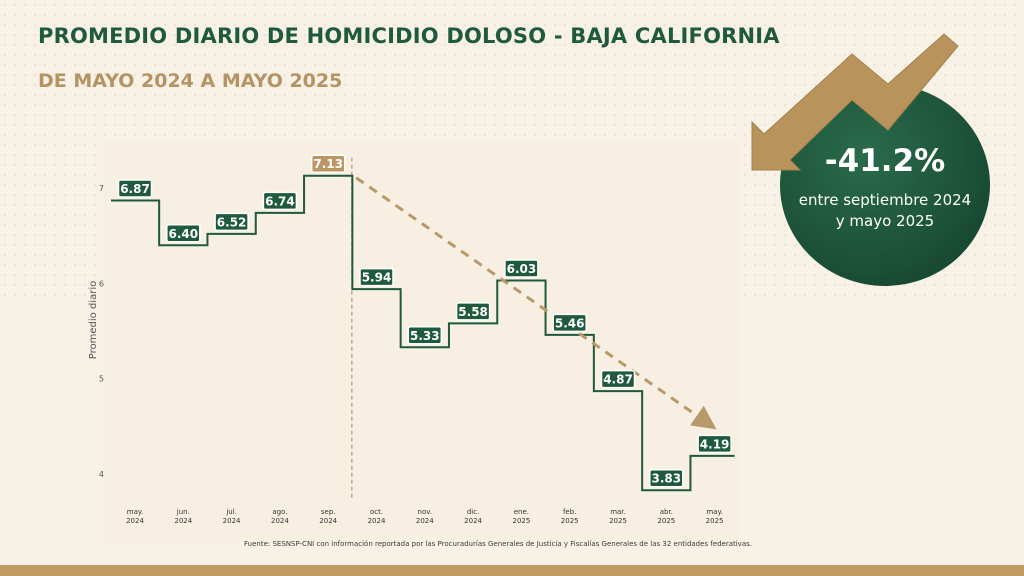 The image size is (1024, 576). What do you see at coordinates (101, 283) in the screenshot?
I see `y-tick-label: 6` at bounding box center [101, 283].